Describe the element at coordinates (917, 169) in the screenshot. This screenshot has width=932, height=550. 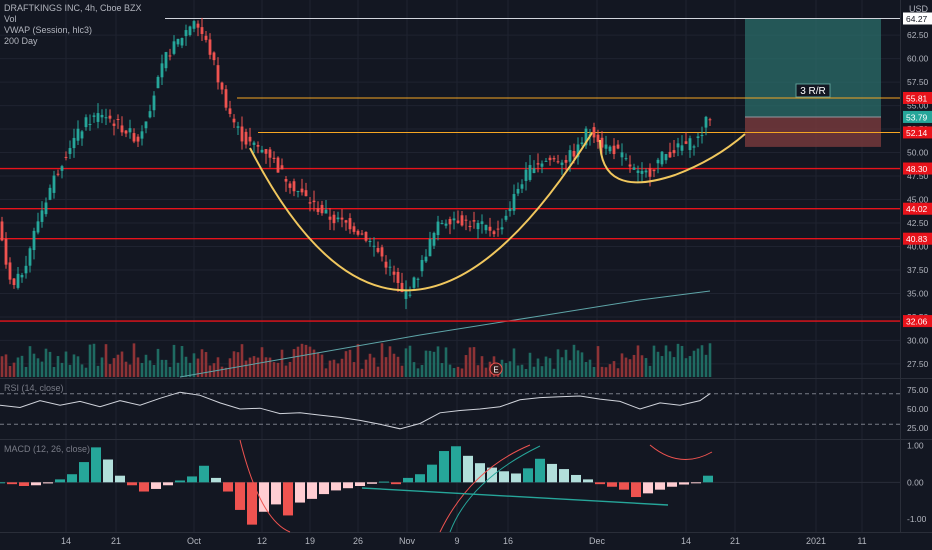
I see `price-label: 48.30` at that location.